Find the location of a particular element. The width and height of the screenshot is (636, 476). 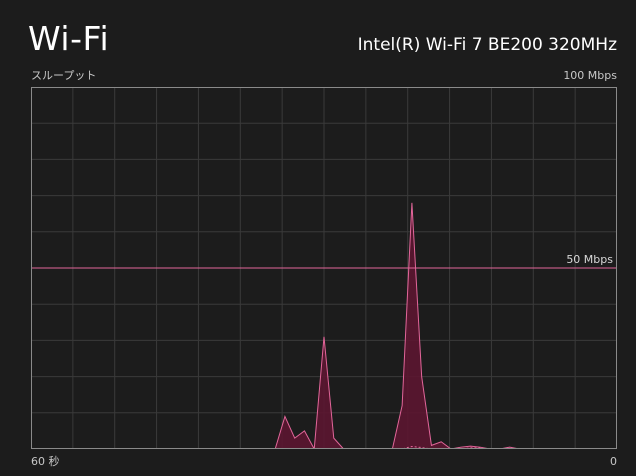

x-left-label: 60 秒 is located at coordinates (45, 461).